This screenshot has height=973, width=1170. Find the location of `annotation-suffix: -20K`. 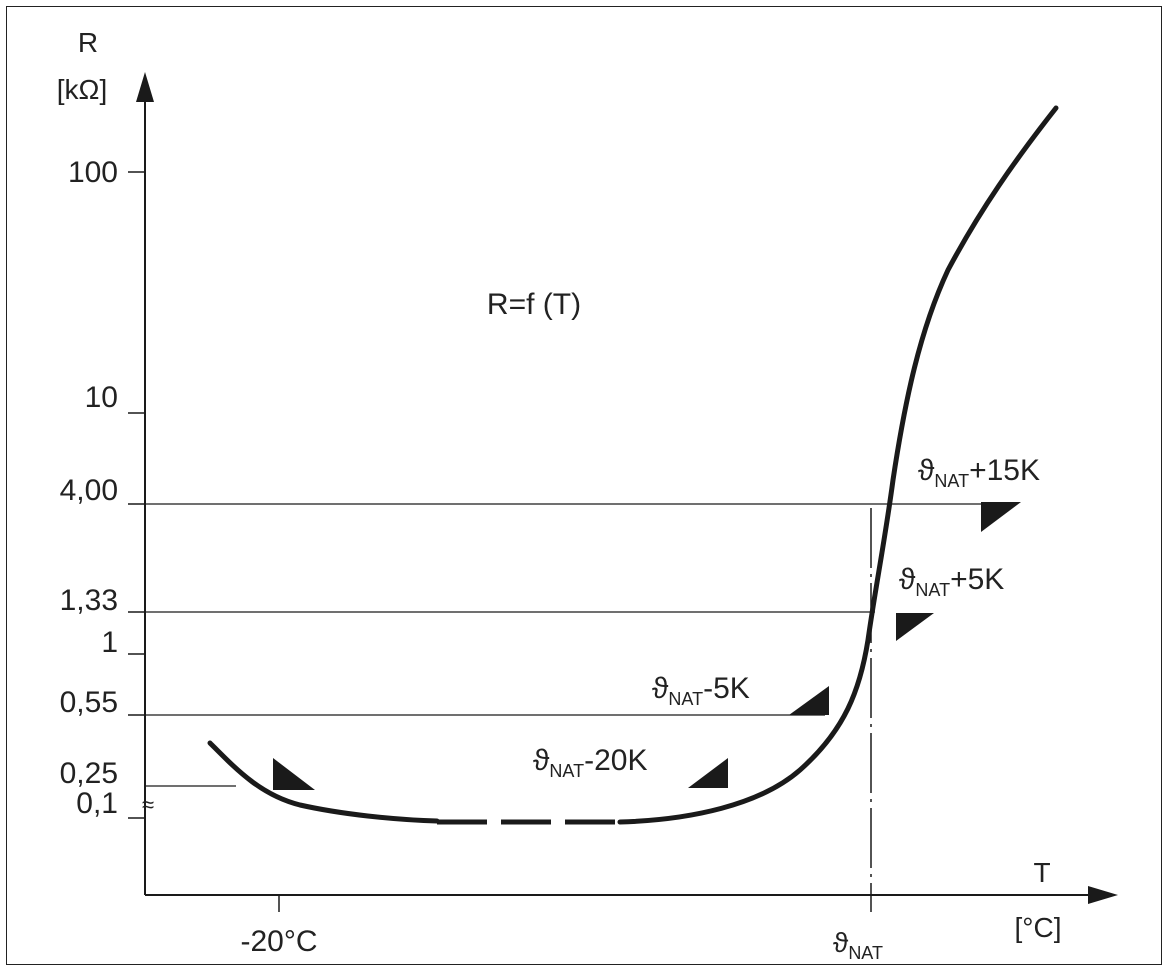

annotation-suffix: -20K is located at coordinates (615, 760).